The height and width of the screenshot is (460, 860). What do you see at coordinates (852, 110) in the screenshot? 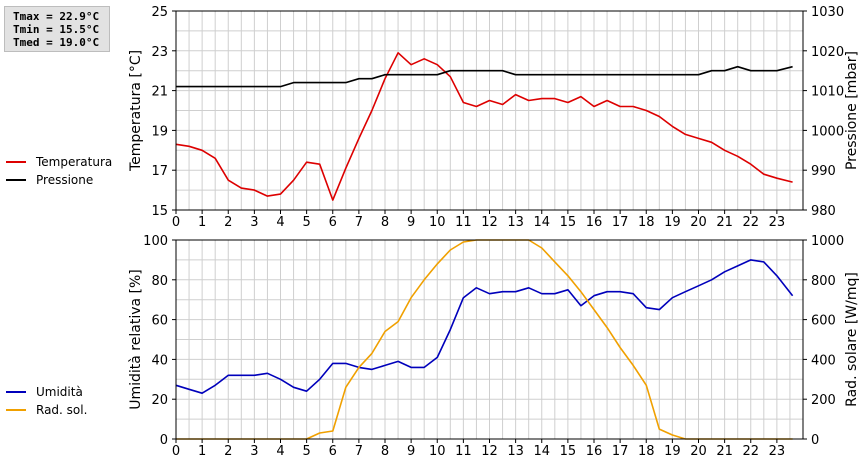
I see `y-right-axis-title: Pressione [mbar]` at bounding box center [852, 110].